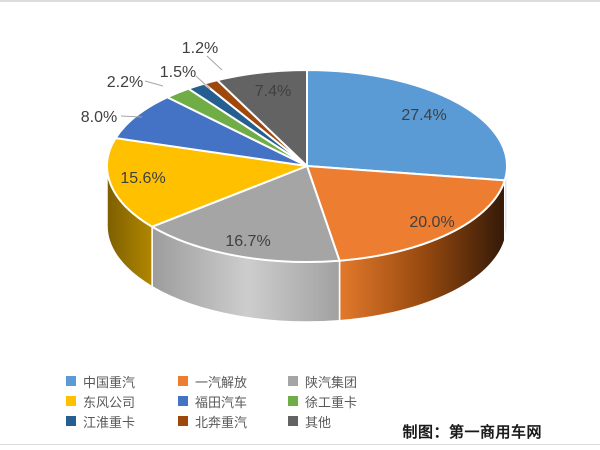 The width and height of the screenshot is (600, 450). Describe the element at coordinates (221, 382) in the screenshot. I see `legend-label: 一汽解放` at that location.